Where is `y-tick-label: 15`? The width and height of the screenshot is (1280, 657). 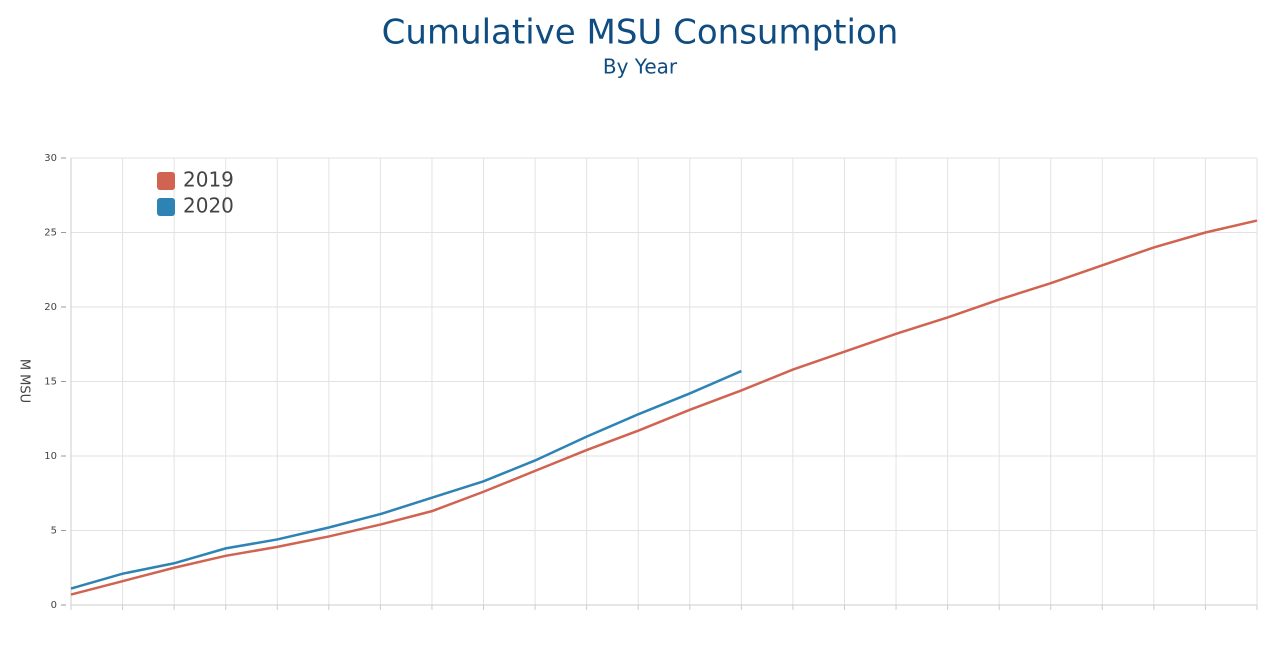 y-tick-label: 15 is located at coordinates (50, 382).